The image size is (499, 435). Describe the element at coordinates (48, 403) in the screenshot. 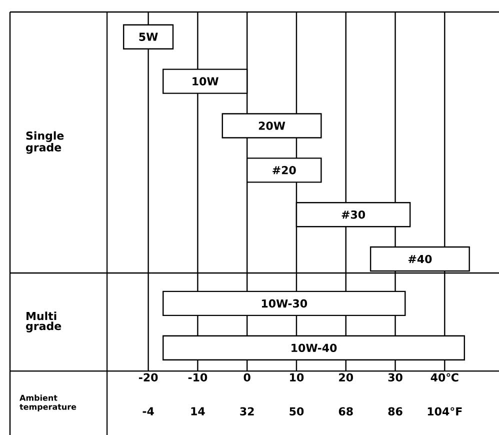

I see `x-axis-title: Ambient temperature` at that location.